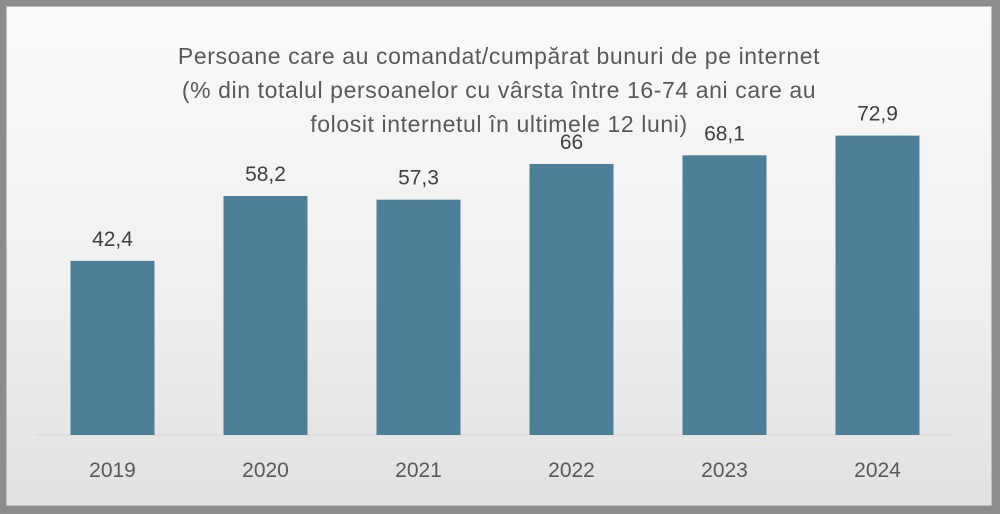 This screenshot has height=514, width=1000. Describe the element at coordinates (112, 347) in the screenshot. I see `bar-2019` at that location.